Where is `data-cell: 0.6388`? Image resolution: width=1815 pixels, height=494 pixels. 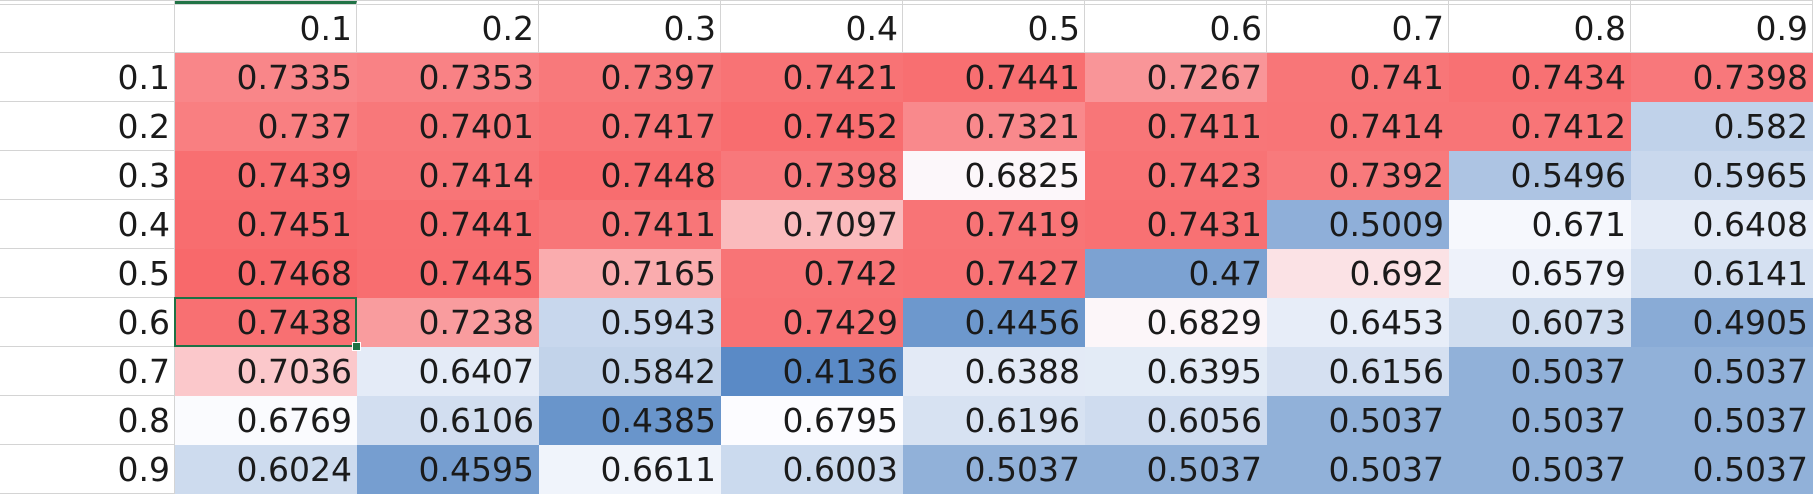 data-cell: 0.6388 is located at coordinates (994, 371).